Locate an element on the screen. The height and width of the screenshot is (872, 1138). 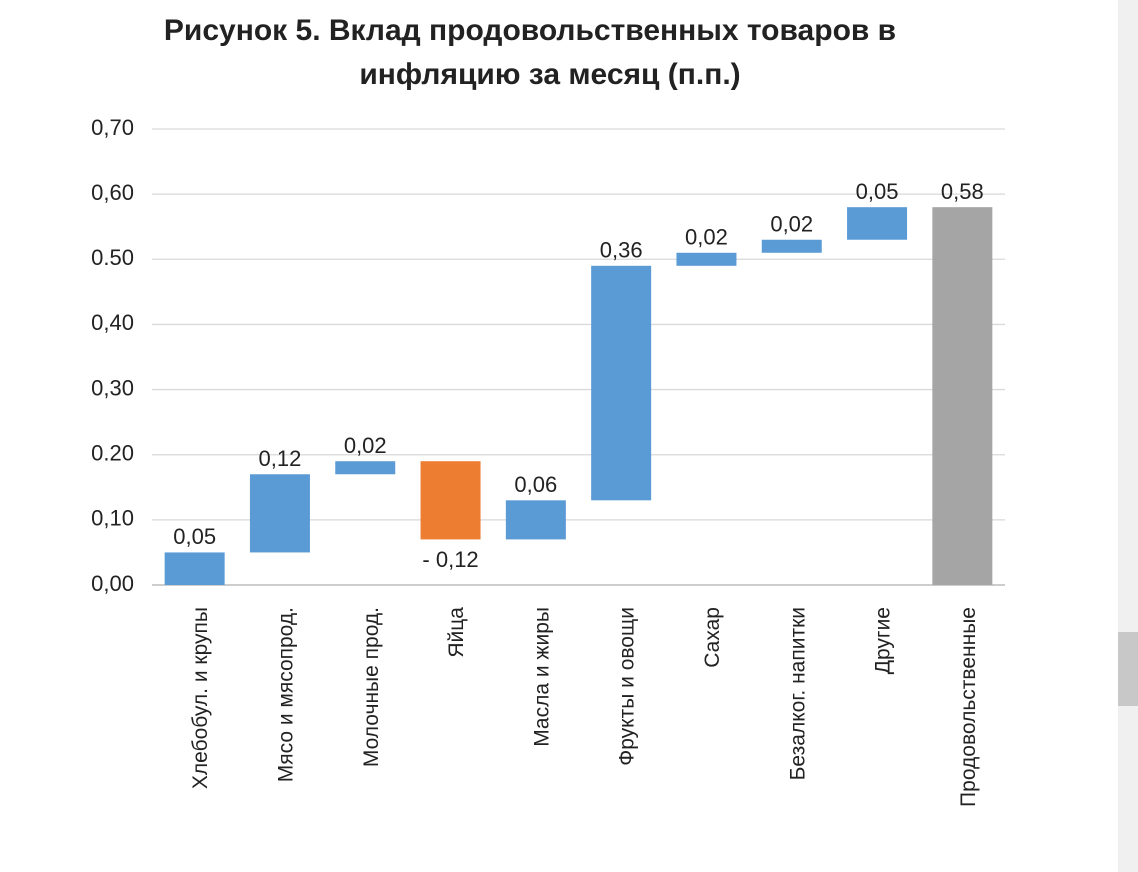
x-tick-label: Молочные прод. is located at coordinates (371, 687).